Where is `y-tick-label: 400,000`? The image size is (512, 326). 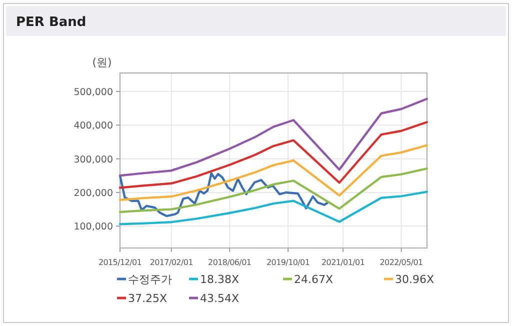 y-tick-label: 400,000 is located at coordinates (93, 126).